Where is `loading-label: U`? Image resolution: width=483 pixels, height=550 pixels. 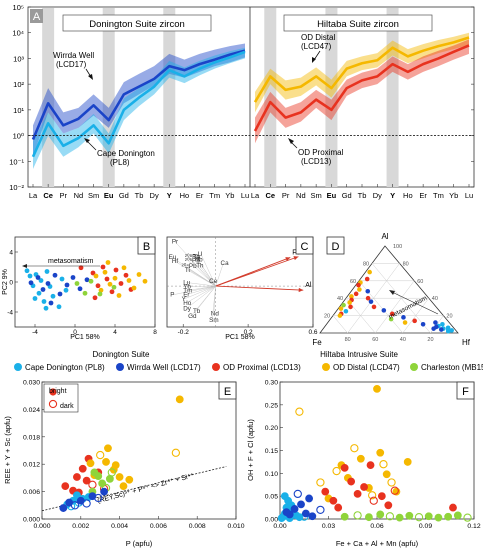 loading-label: U is located at coordinates (200, 254).